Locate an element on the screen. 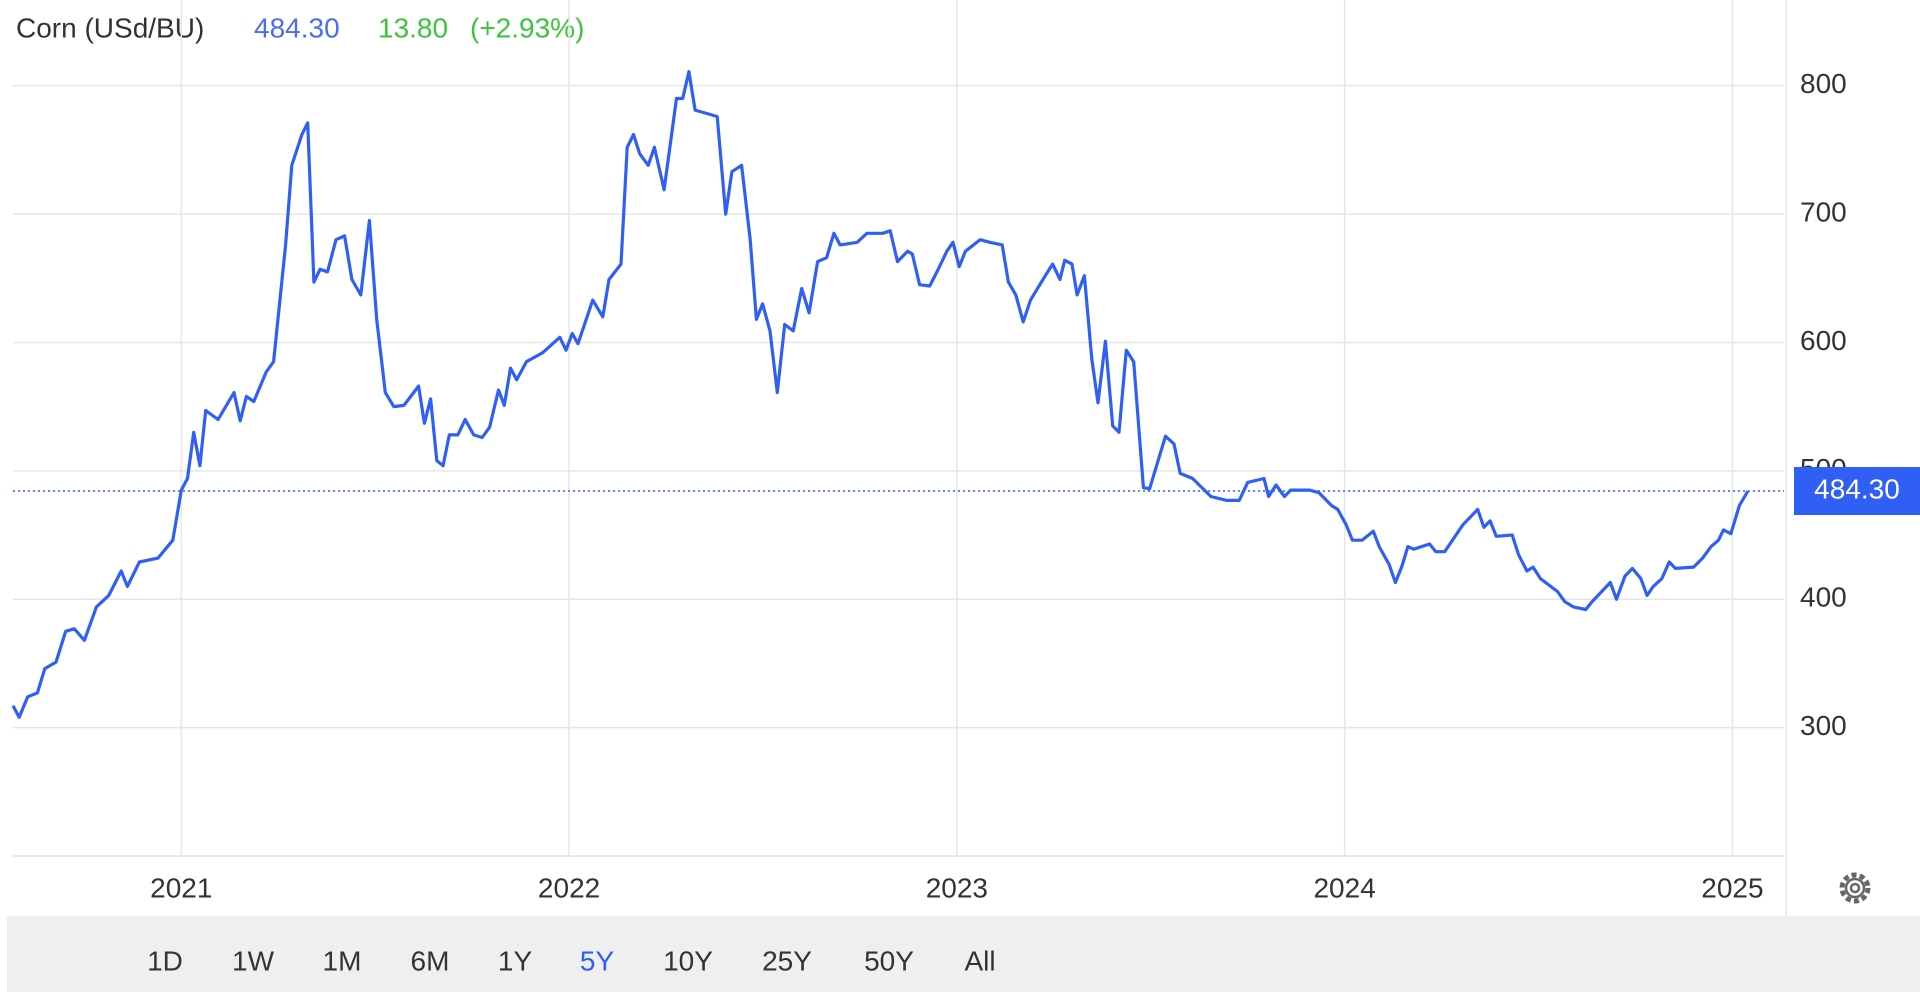 This screenshot has height=992, width=1920. price-change: 13.80 is located at coordinates (413, 27).